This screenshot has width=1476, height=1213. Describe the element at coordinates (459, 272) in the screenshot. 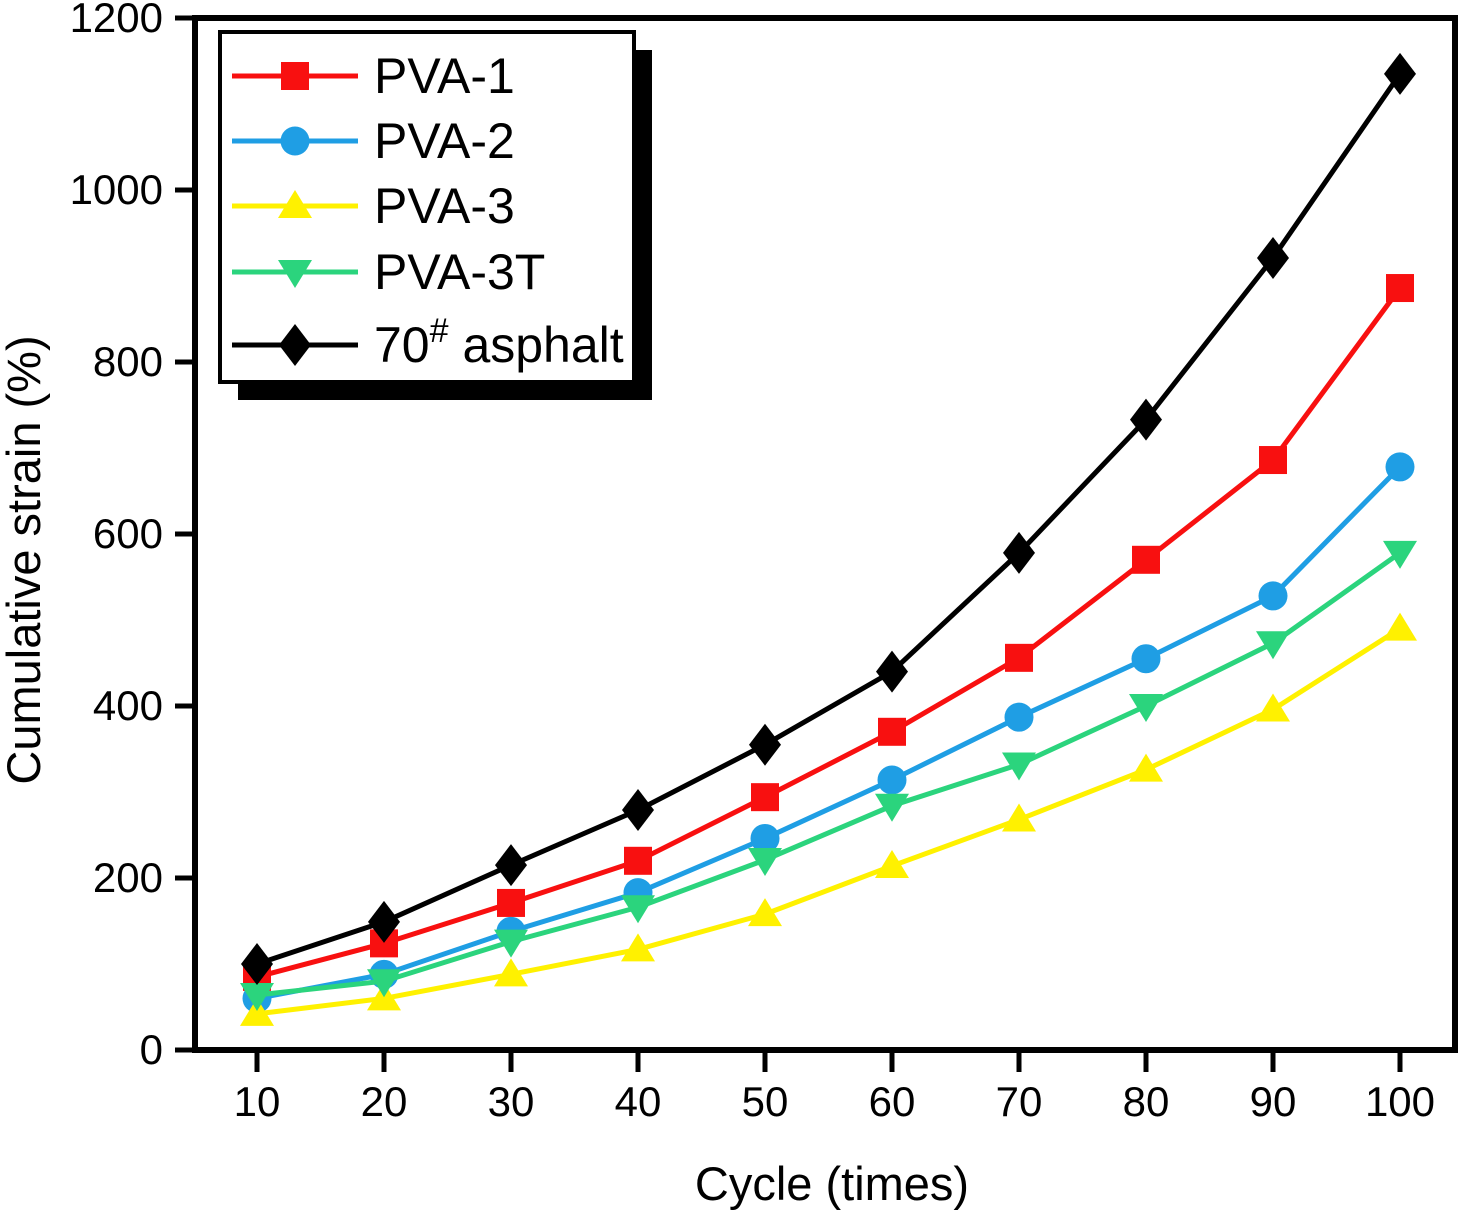

I see `legend-label-pva-3t: PVA-3T` at that location.